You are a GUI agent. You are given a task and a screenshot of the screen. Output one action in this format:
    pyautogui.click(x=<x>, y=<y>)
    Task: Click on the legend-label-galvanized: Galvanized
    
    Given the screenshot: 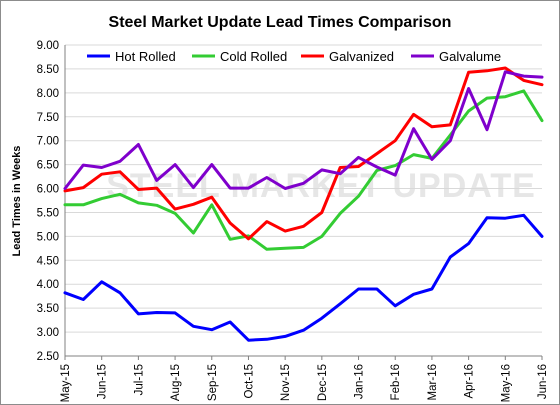 What is the action you would take?
    pyautogui.click(x=361, y=56)
    